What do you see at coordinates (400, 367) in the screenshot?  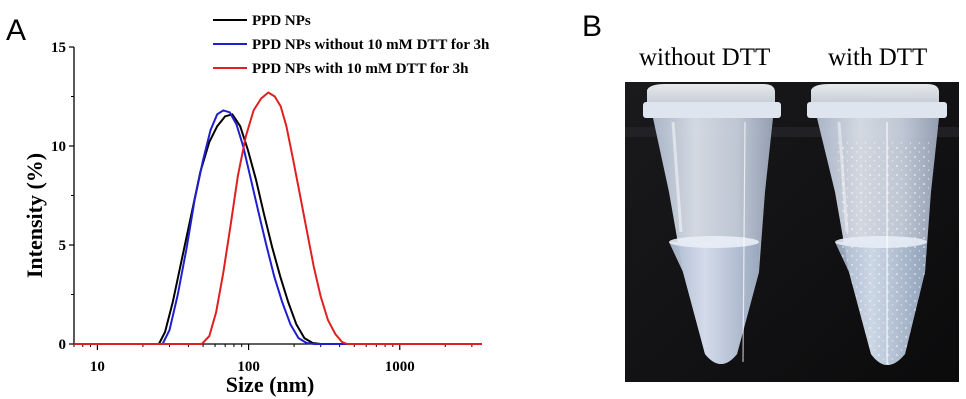 I see `x-tick-label: 1000` at bounding box center [400, 367].